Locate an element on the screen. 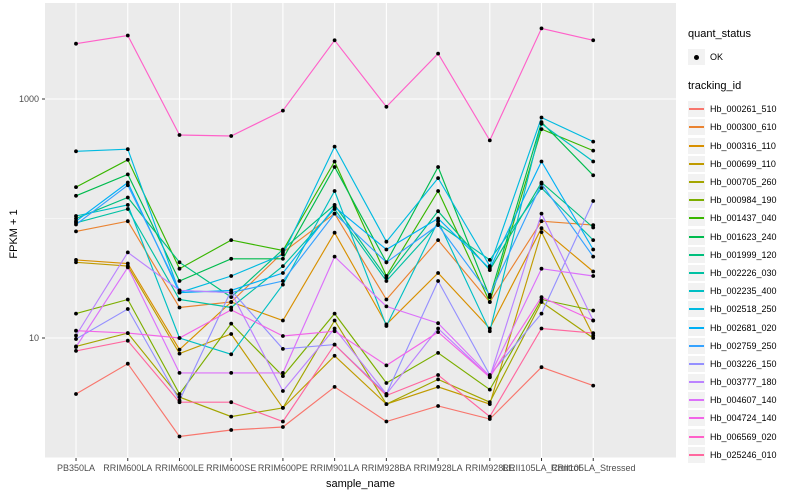  ok-point-icon is located at coordinates (696, 58).